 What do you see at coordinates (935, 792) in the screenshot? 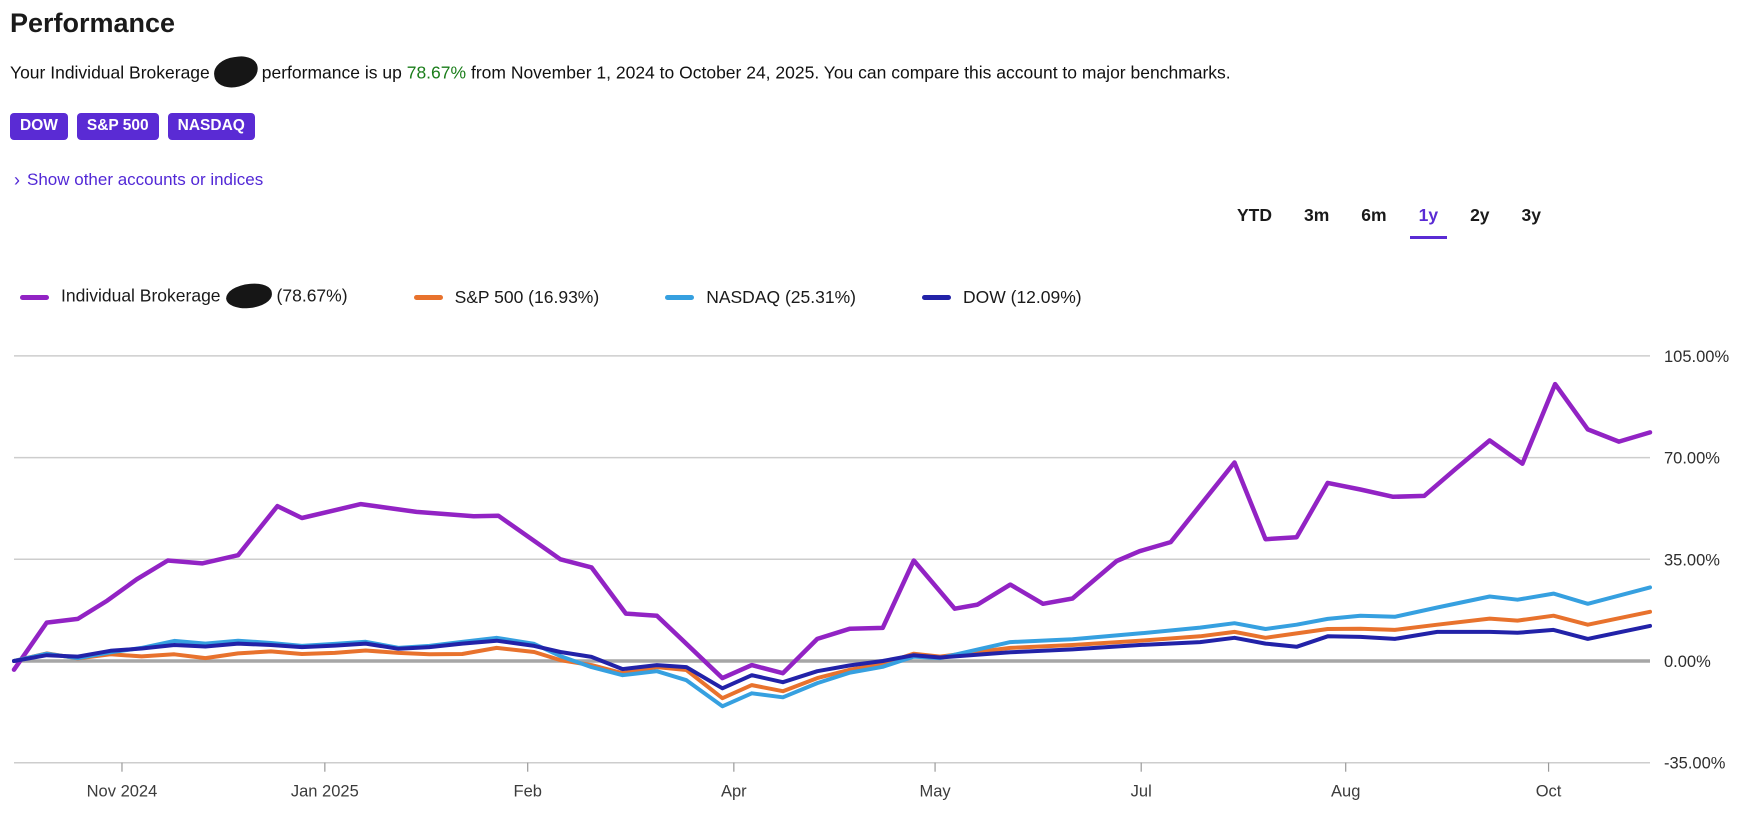
I see `x-axis-label: May` at bounding box center [935, 792].